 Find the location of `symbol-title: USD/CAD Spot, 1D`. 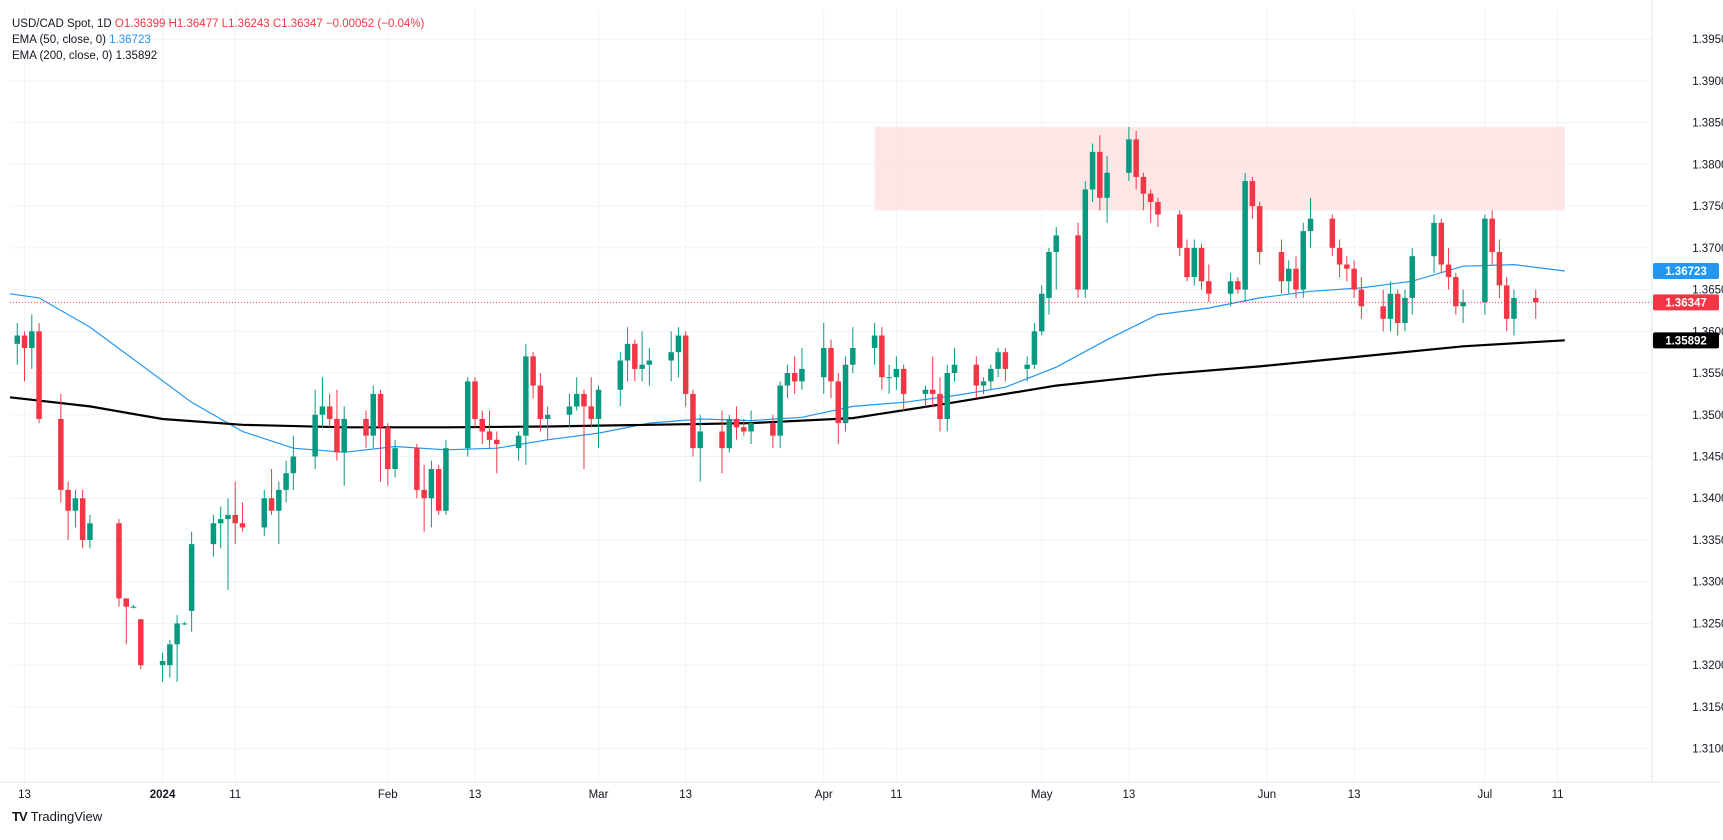

symbol-title: USD/CAD Spot, 1D is located at coordinates (62, 24).